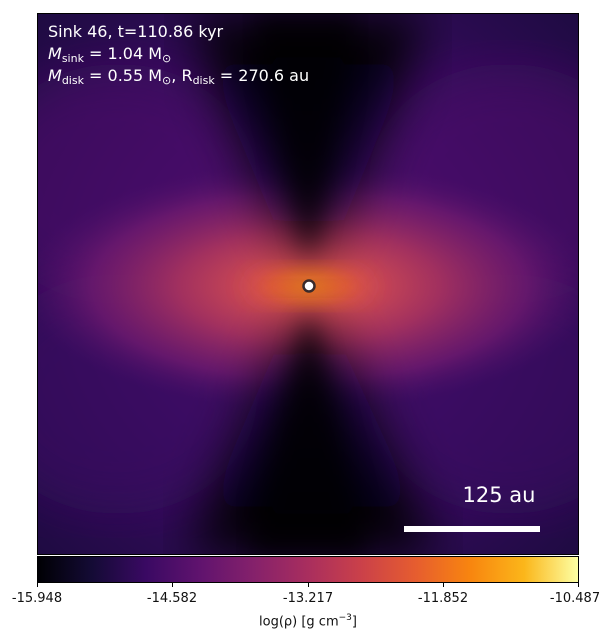 The width and height of the screenshot is (615, 644). Describe the element at coordinates (172, 598) in the screenshot. I see `colorbar-tick-label: -14.582` at that location.